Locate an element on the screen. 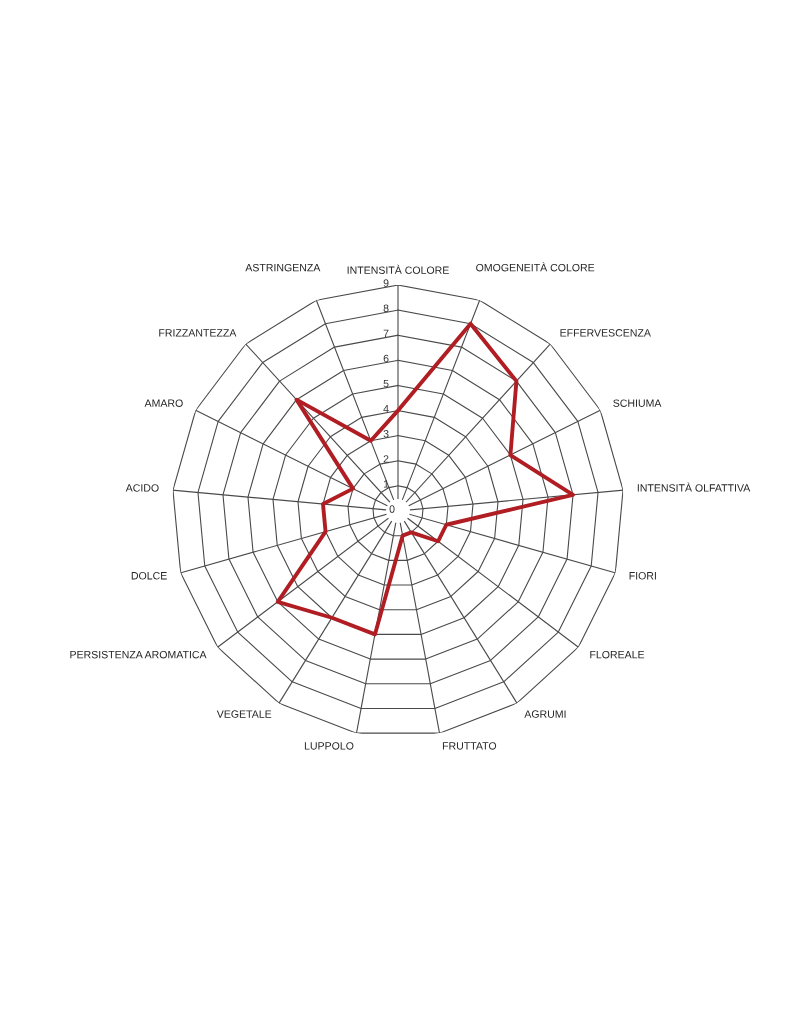  spoke-label: FIORI is located at coordinates (642, 576).